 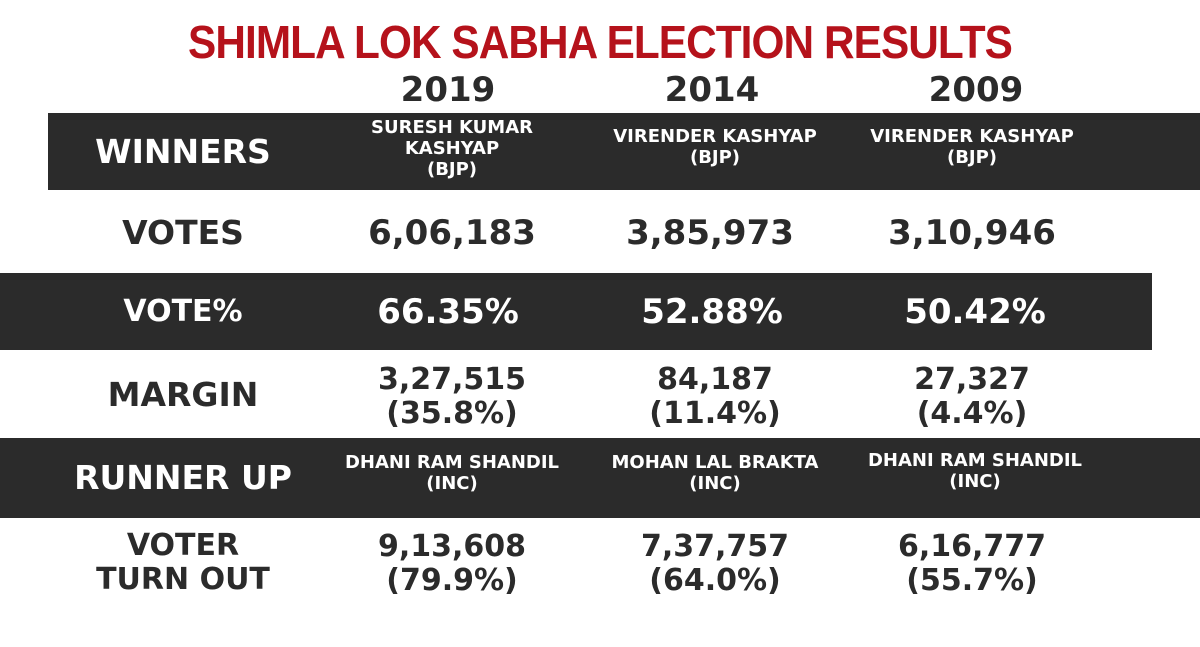 I want to click on vote-percent-row-band, so click(x=576, y=311).